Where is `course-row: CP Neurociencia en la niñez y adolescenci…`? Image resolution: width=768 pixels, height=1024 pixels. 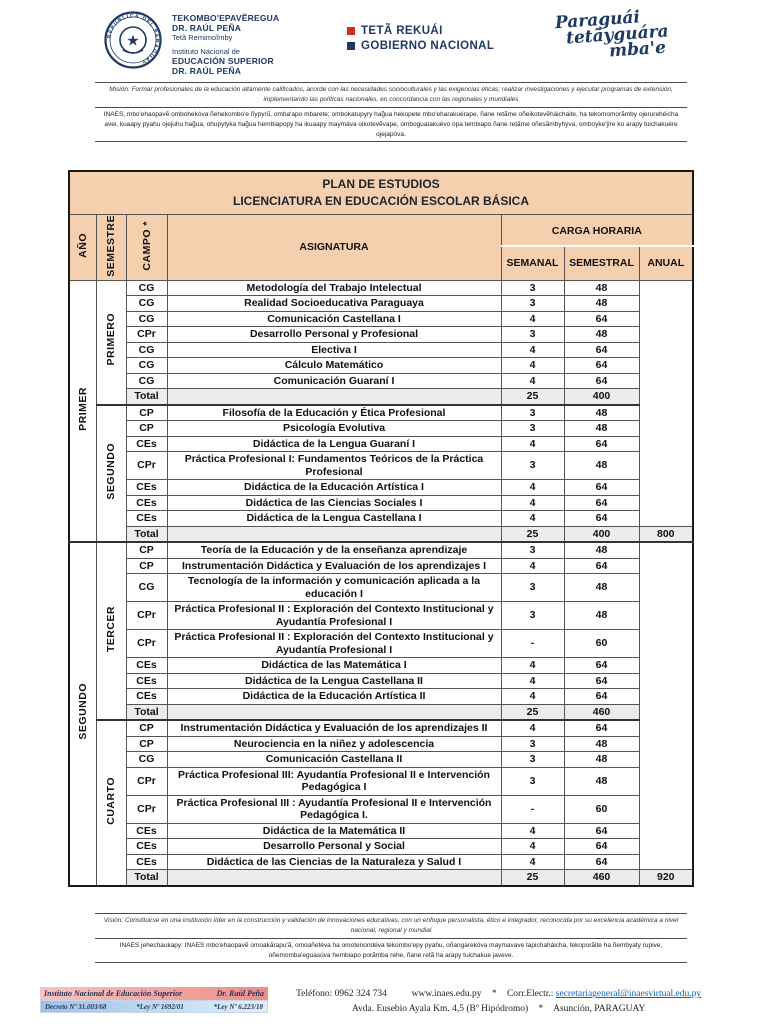
course-row: CP Neurociencia en la niñez y adolescenci… is located at coordinates (381, 744).